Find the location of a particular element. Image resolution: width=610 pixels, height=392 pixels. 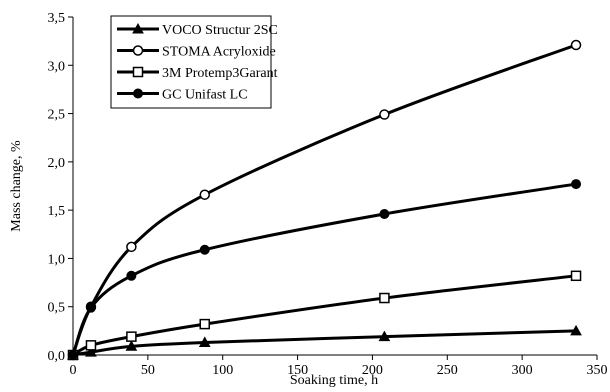

x-tick-label: 250 is located at coordinates (447, 370).